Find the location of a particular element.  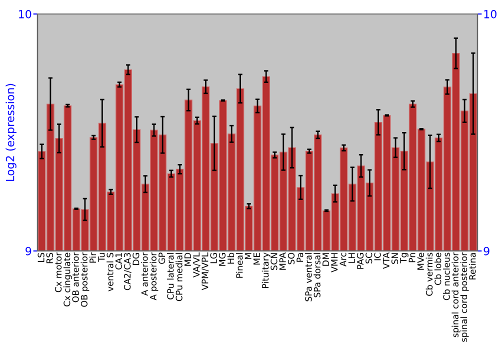

x-tick-label: MD is located at coordinates (187, 259).